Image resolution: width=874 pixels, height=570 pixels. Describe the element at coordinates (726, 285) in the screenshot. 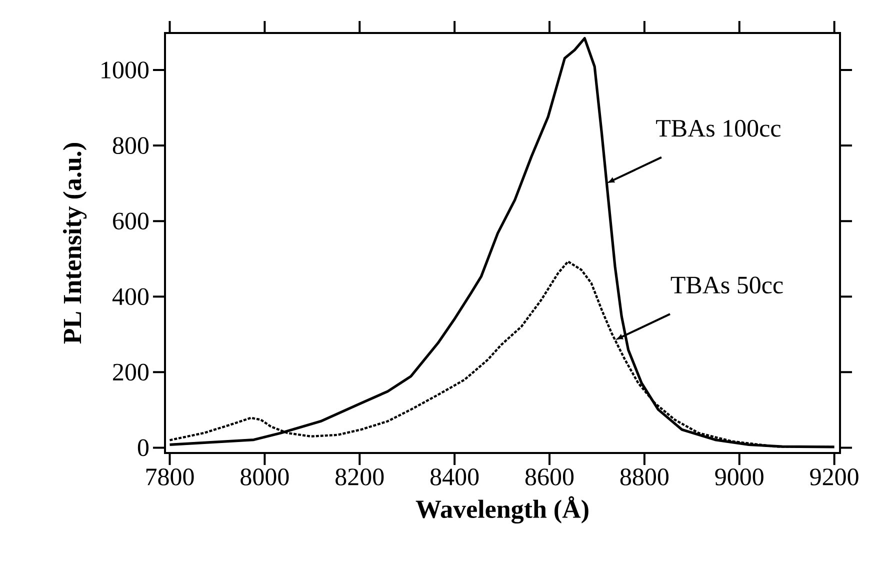

I see `annotation: TBAs 50cc` at that location.